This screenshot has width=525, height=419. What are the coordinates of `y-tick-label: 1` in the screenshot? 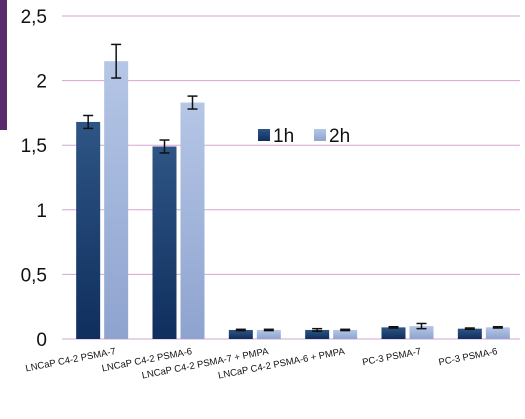 It's located at (41, 211).